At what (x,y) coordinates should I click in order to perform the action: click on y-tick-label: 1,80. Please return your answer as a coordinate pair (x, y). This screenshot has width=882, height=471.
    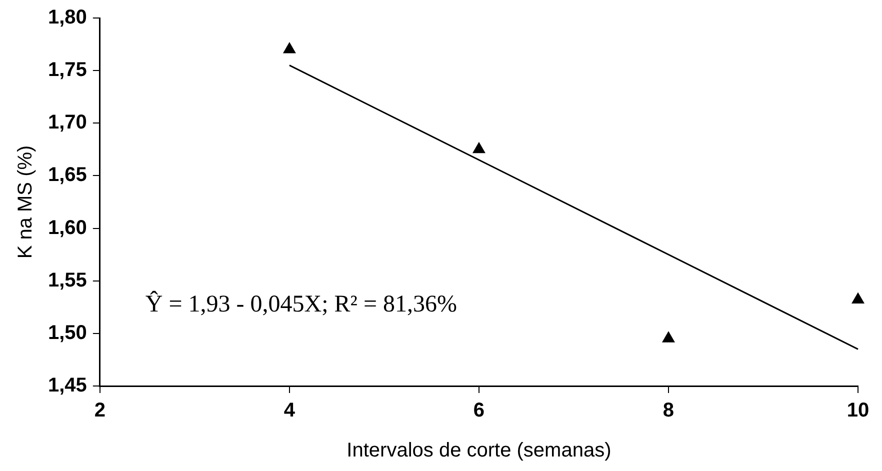
    Looking at the image, I should click on (67, 17).